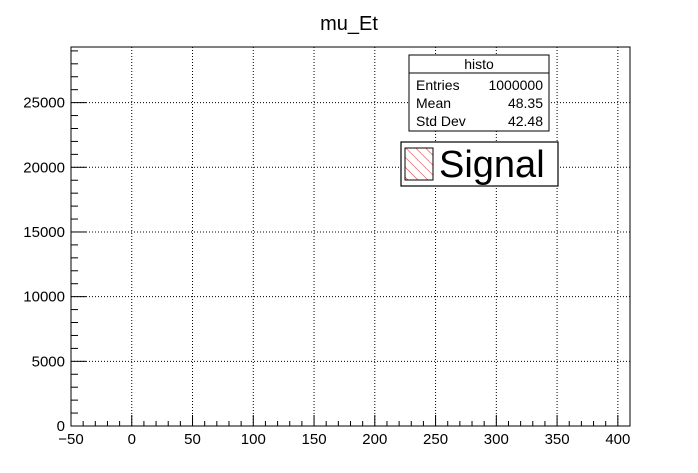  I want to click on x-tick-label: 250, so click(435, 439).